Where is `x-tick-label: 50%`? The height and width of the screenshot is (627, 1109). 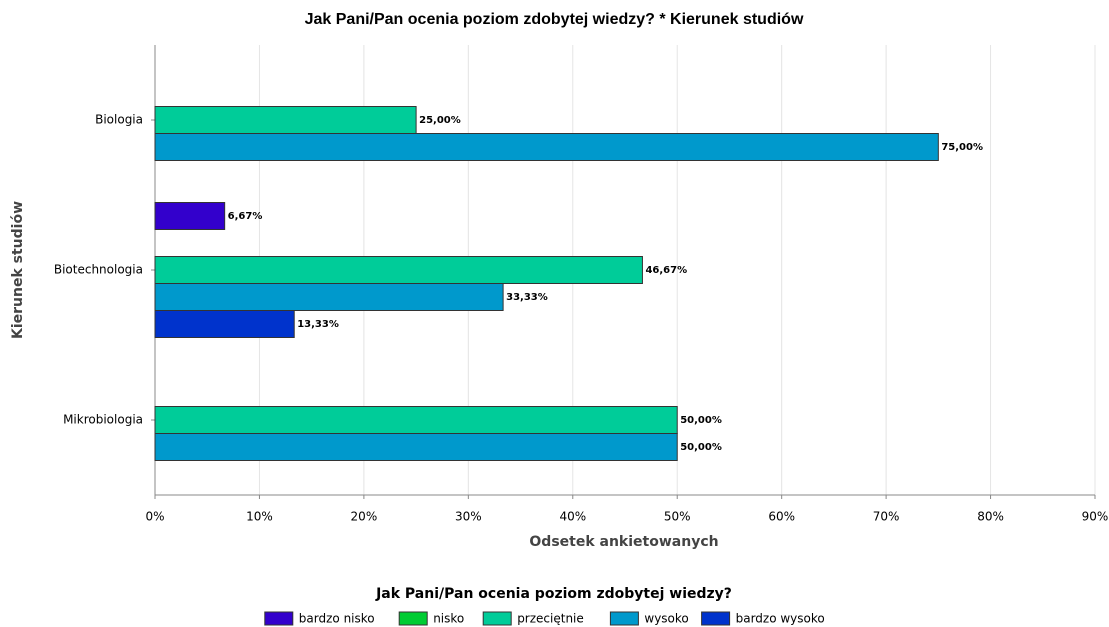
x-tick-label: 50% is located at coordinates (677, 517).